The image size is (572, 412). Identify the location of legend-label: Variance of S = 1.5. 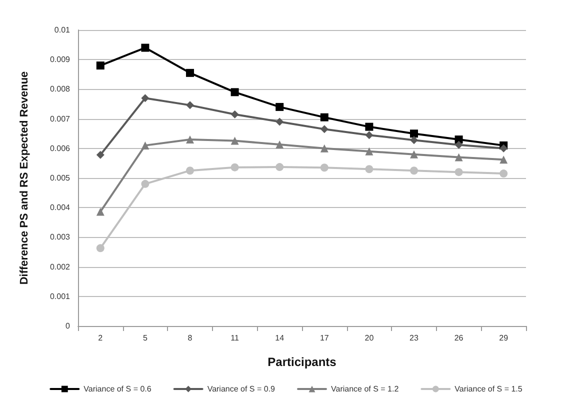
(488, 389).